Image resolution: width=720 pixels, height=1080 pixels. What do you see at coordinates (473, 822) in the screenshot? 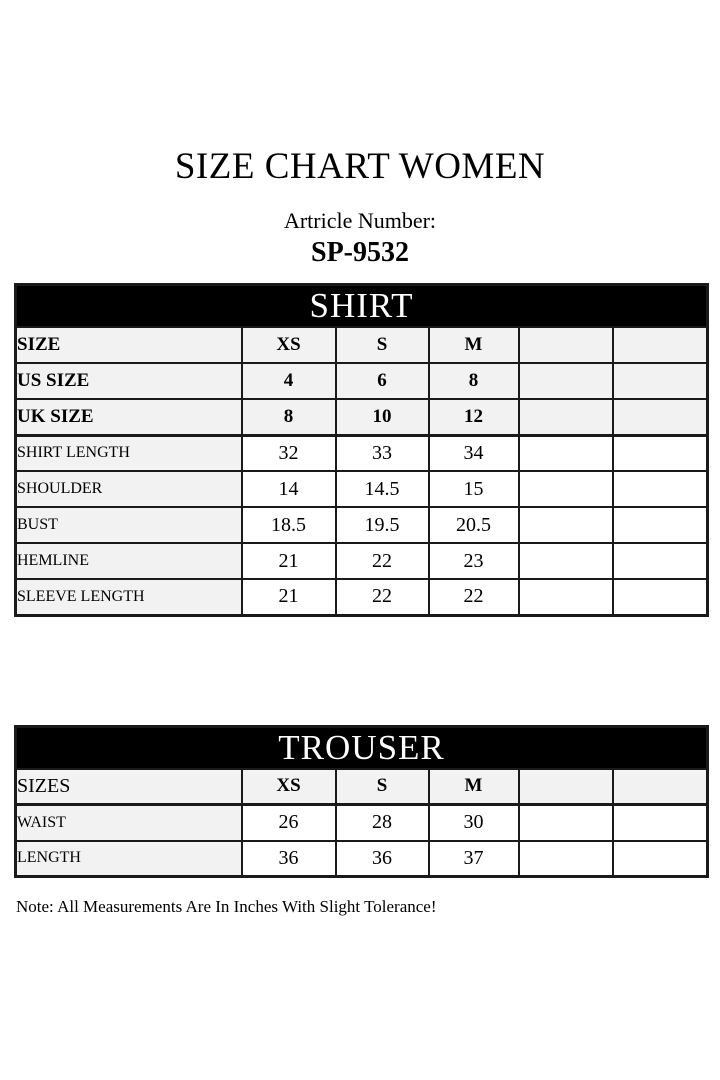
I see `measurement-value-cell: 30` at bounding box center [473, 822].